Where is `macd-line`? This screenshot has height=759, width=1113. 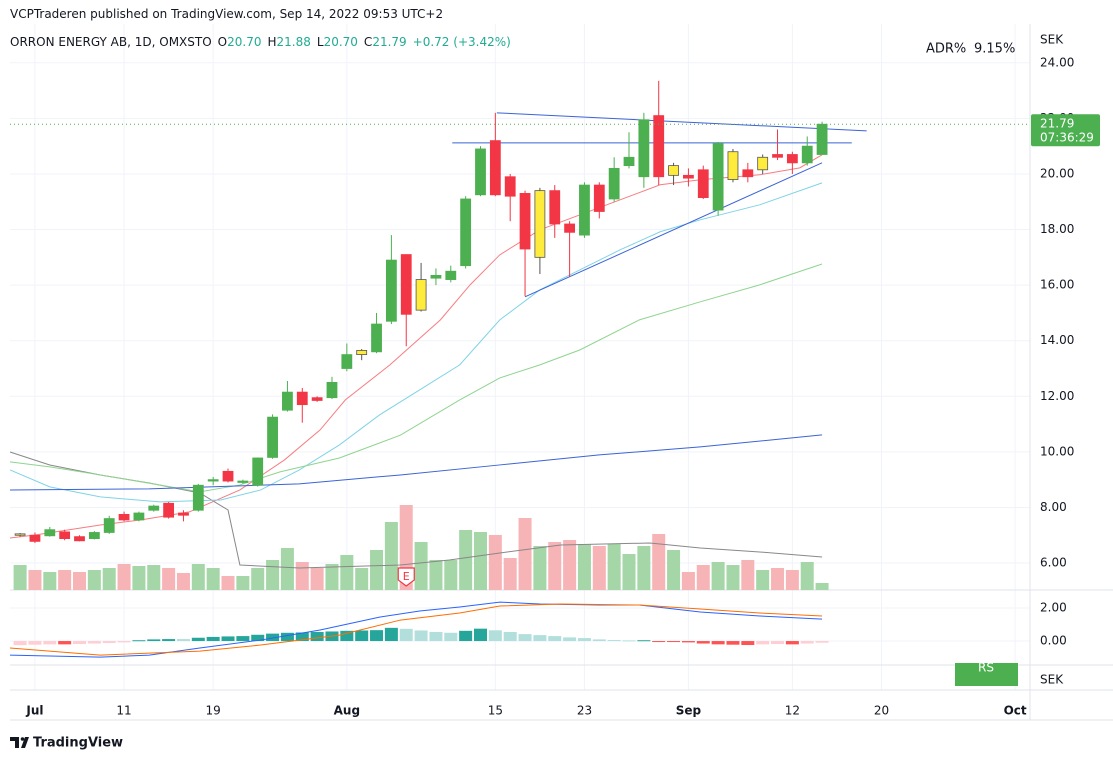 macd-line is located at coordinates (416, 629).